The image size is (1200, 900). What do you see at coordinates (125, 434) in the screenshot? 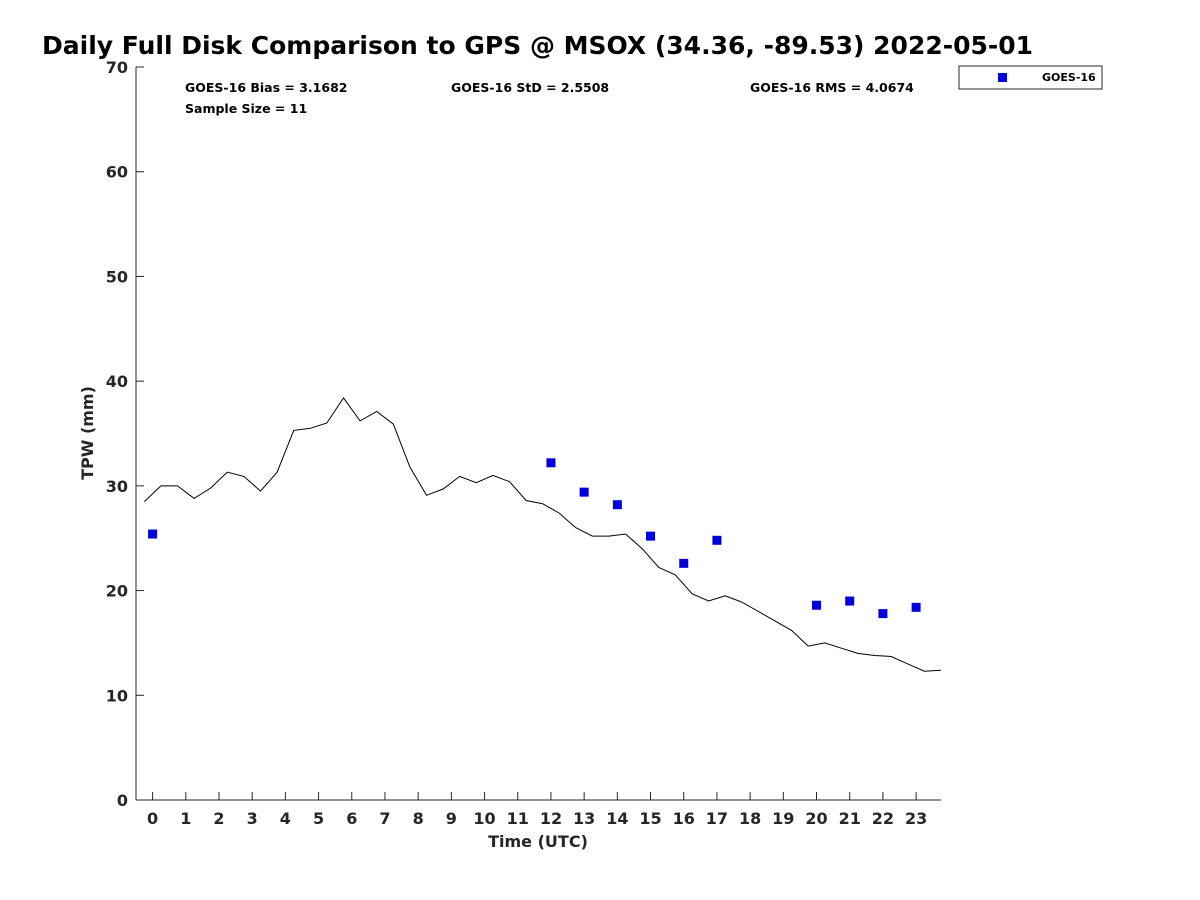
I see `y-ticks: 0 10 20 30 40 50 60 70` at bounding box center [125, 434].